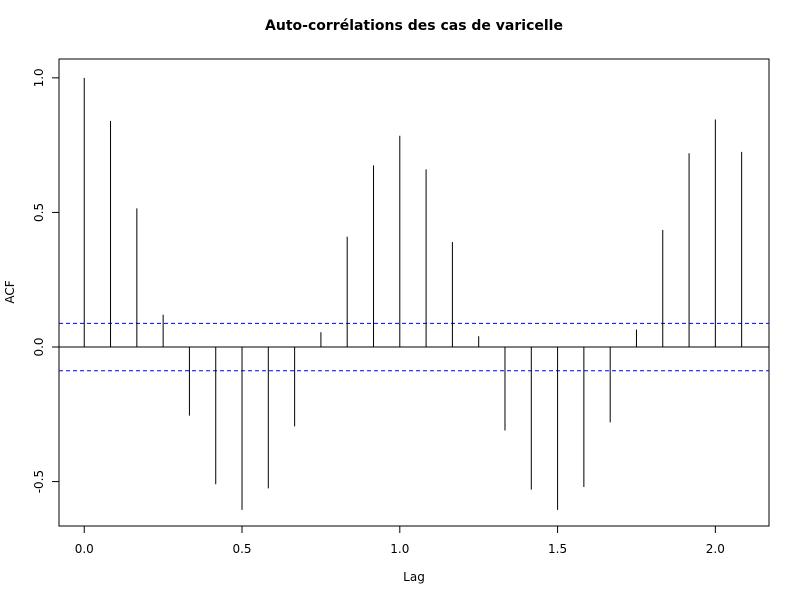  What do you see at coordinates (39, 481) in the screenshot?
I see `y-tick-label: -0.5` at bounding box center [39, 481].